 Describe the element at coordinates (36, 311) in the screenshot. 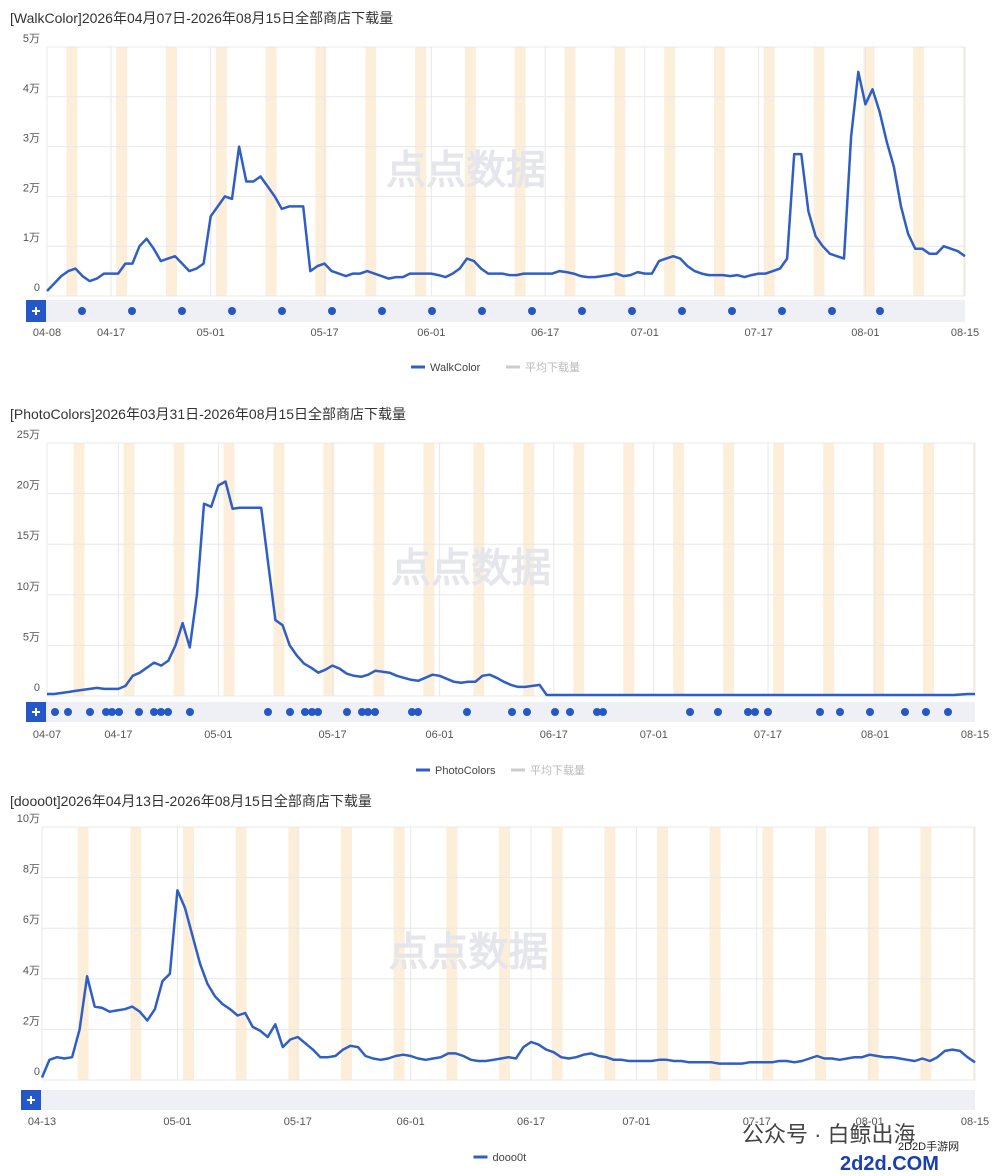

I see `expand-icon` at that location.